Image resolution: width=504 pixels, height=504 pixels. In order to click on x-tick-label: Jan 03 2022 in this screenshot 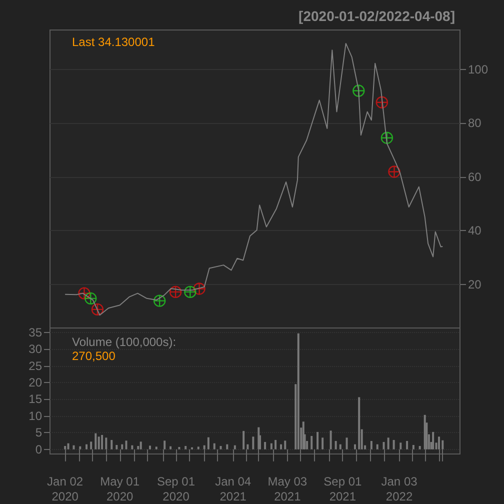, I will do `click(399, 489)`.